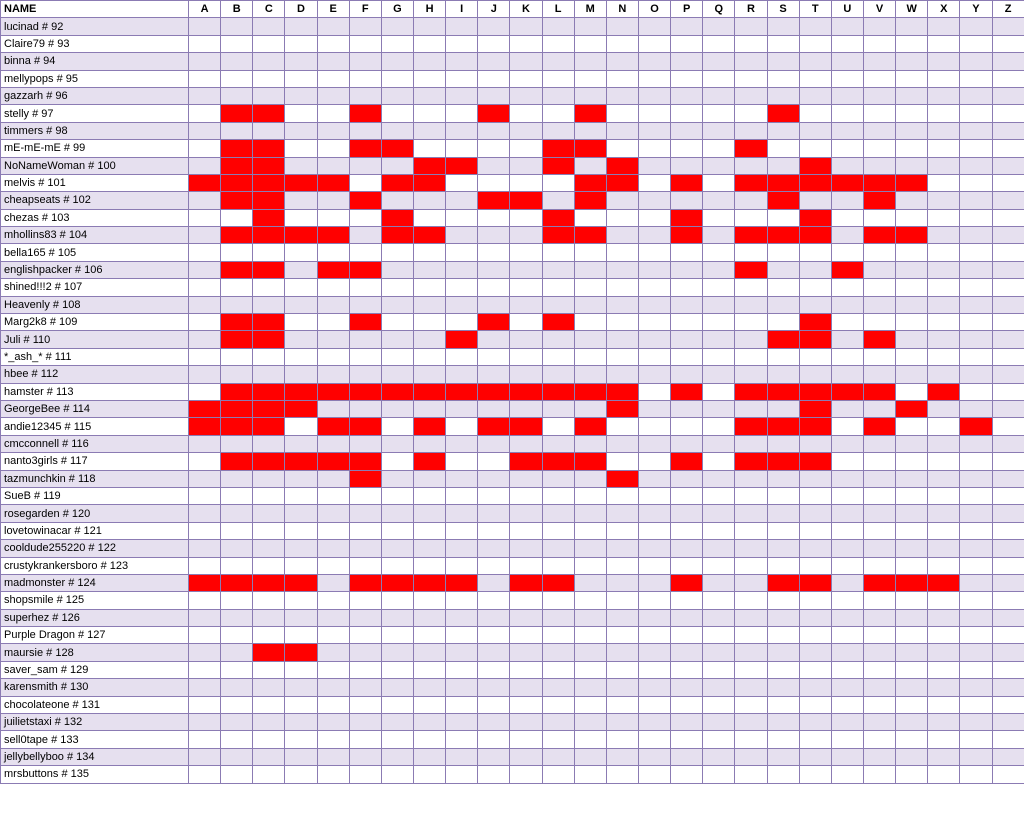 The width and height of the screenshot is (1024, 829). I want to click on participant-name-cell: rosegarden # 120, so click(94, 513).